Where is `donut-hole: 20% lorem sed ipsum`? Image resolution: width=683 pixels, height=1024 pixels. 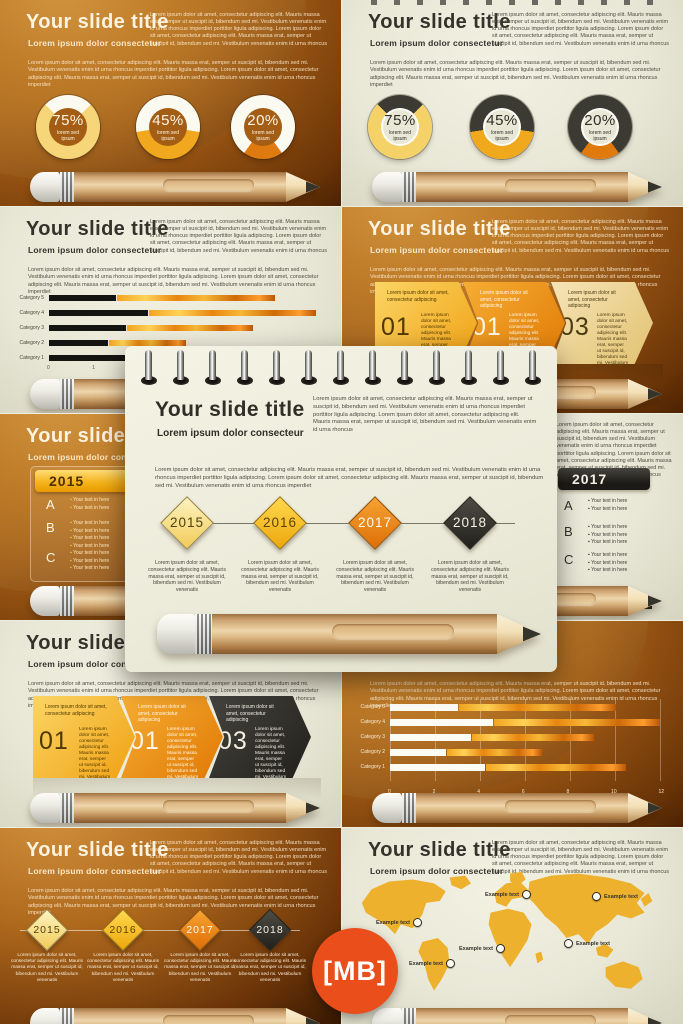
donut-hole: 20% lorem sed ipsum is located at coordinates (263, 127).